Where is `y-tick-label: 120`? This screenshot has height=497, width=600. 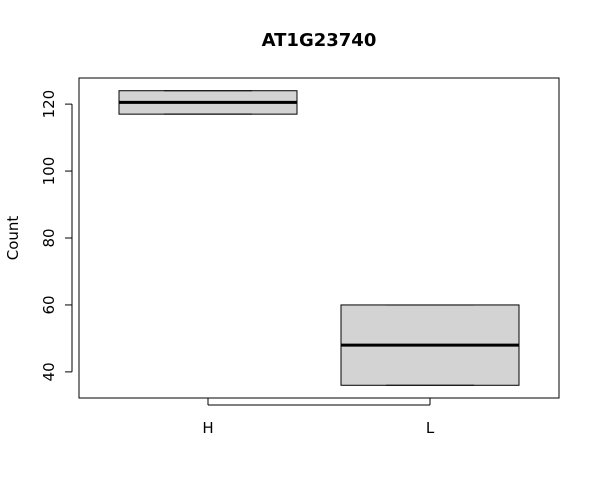
y-tick-label: 120 is located at coordinates (49, 104).